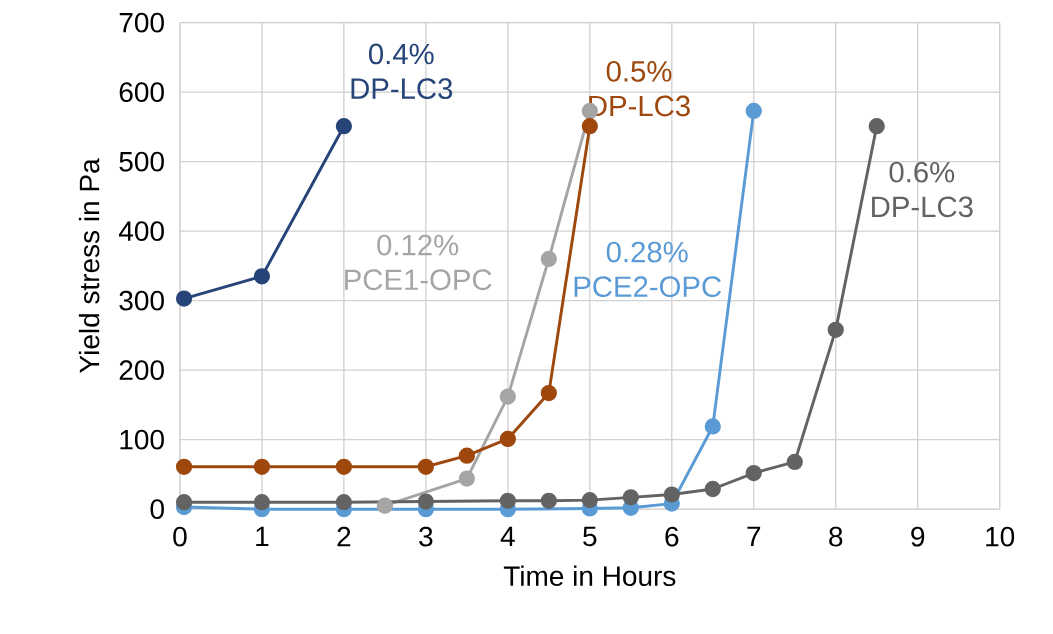 This screenshot has width=1053, height=634. Describe the element at coordinates (141, 22) in the screenshot. I see `y-tick-label: 700` at that location.